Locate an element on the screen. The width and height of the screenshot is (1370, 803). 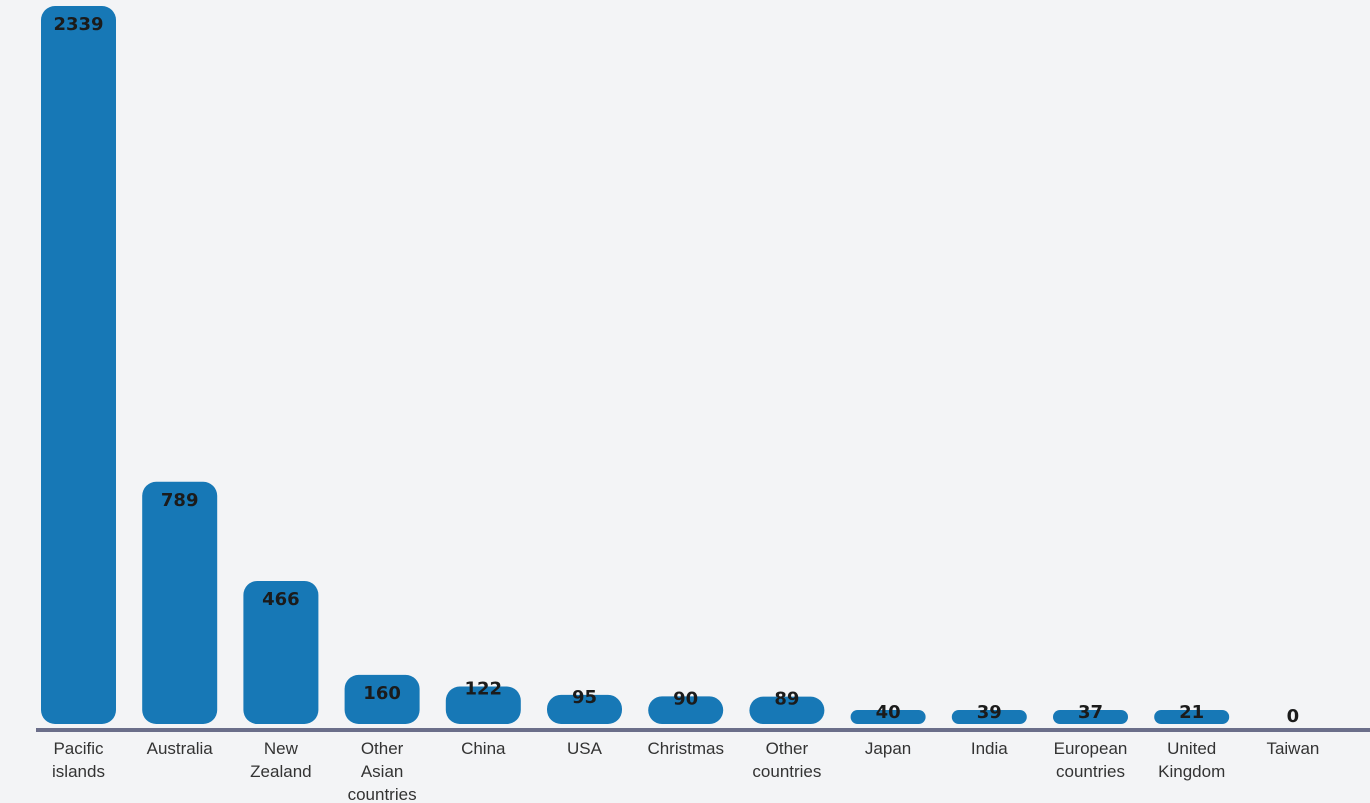
value-label-japan: 40 is located at coordinates (888, 712).